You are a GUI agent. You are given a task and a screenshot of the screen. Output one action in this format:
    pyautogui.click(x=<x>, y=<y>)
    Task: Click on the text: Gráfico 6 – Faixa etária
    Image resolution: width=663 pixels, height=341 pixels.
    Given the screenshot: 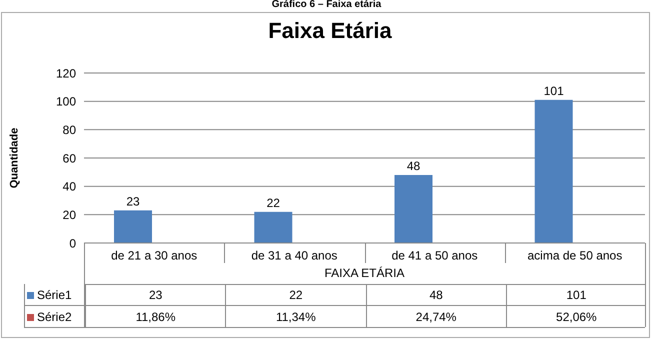 What is the action you would take?
    pyautogui.click(x=326, y=5)
    